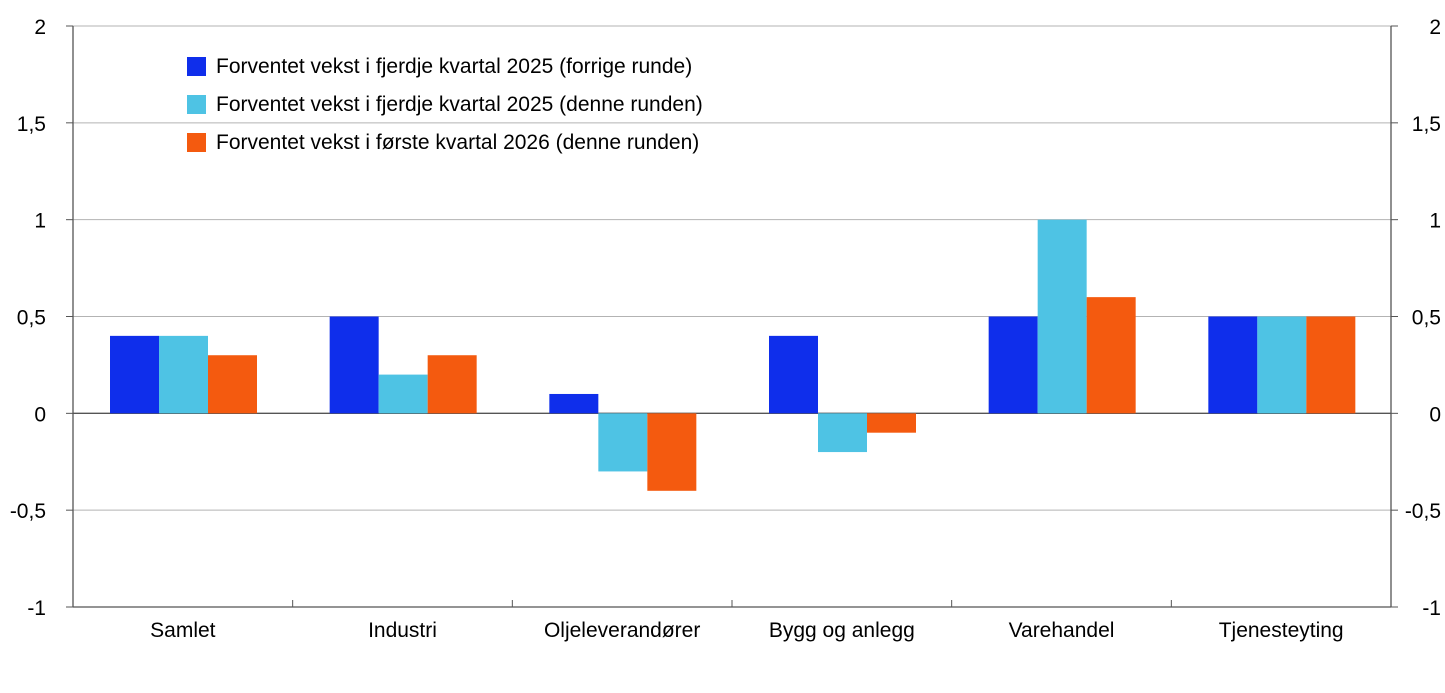  What do you see at coordinates (232, 384) in the screenshot?
I see `bar-3-samlet` at bounding box center [232, 384].